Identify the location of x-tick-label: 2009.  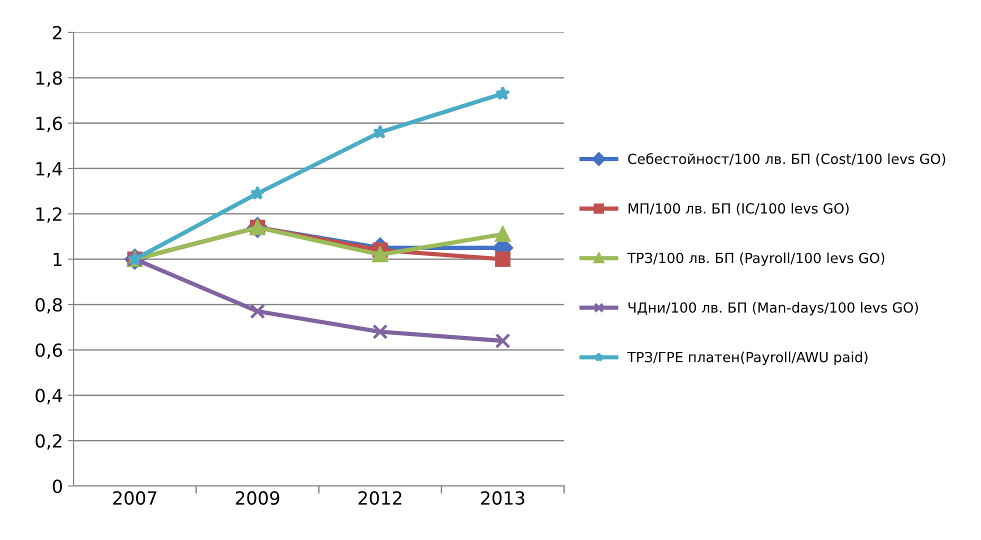
(258, 498).